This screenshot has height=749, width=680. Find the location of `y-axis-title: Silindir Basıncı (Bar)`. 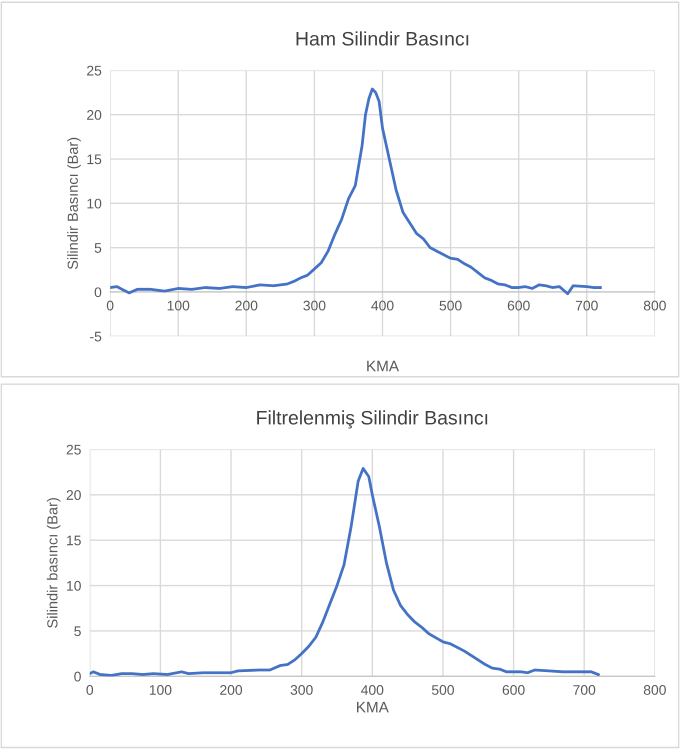

y-axis-title: Silindir Basıncı (Bar) is located at coordinates (74, 204).